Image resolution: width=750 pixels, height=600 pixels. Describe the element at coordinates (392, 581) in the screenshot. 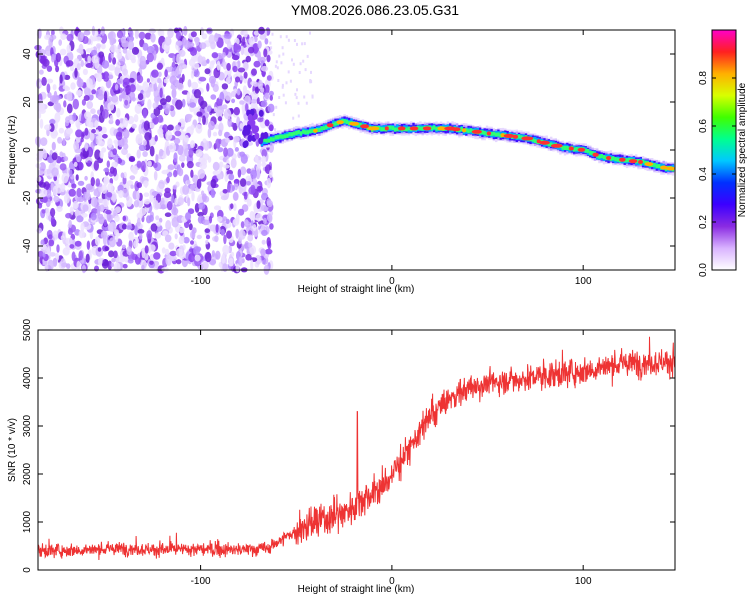

I see `x-tick-label: 0` at that location.